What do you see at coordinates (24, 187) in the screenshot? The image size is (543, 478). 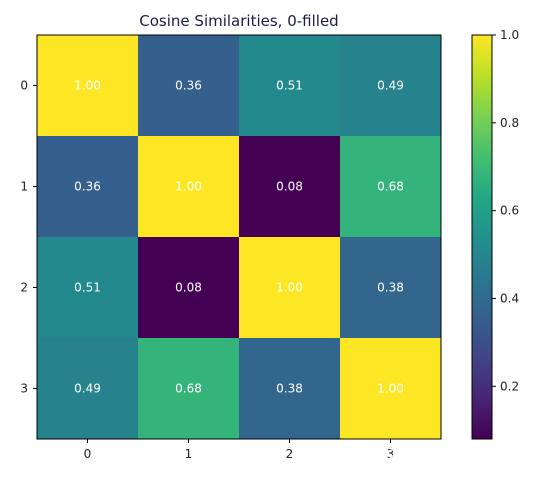 I see `y-tick-label: 1` at bounding box center [24, 187].